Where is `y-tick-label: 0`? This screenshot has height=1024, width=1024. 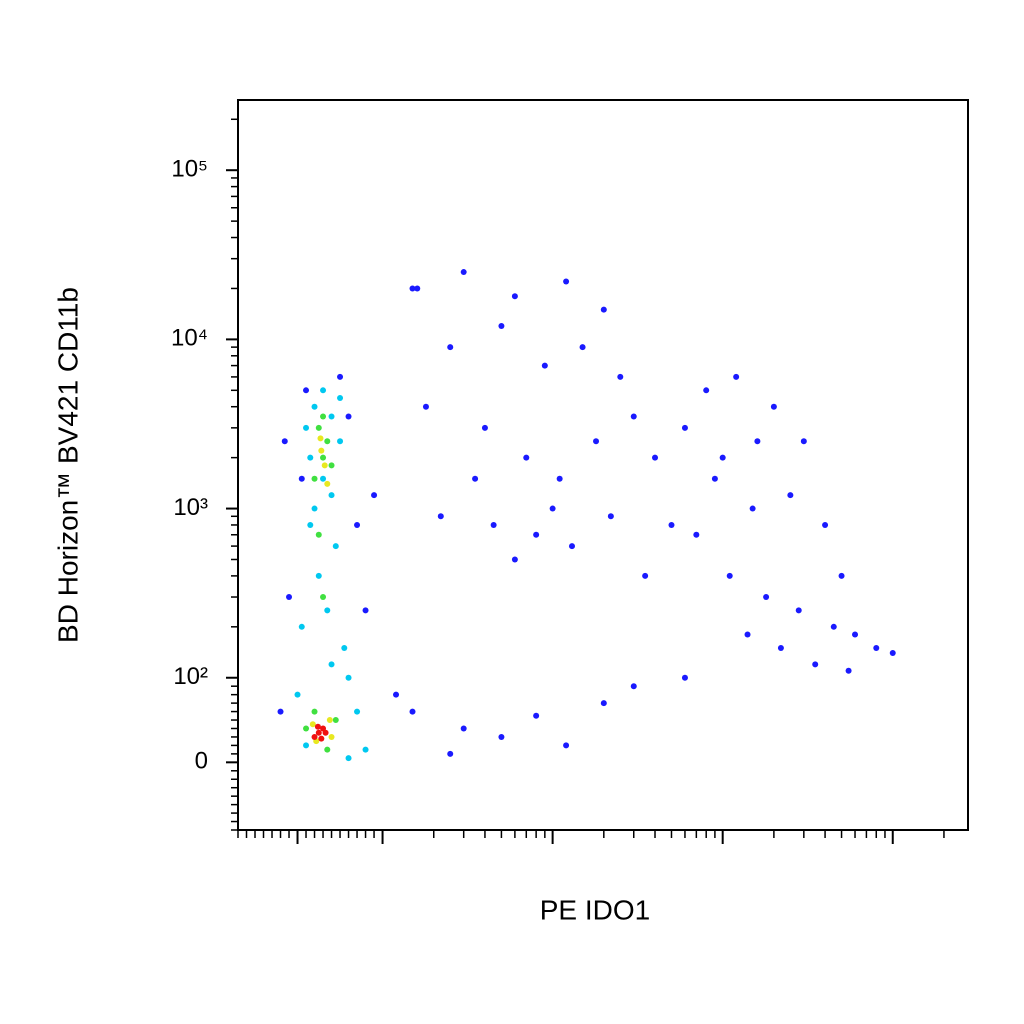
y-tick-label: 0 is located at coordinates (201, 761).